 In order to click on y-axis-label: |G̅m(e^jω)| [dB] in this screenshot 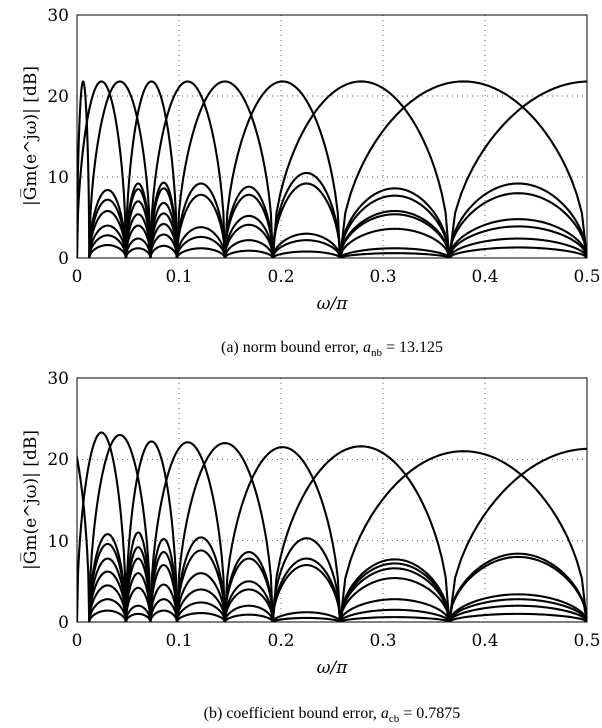, I will do `click(30, 136)`.